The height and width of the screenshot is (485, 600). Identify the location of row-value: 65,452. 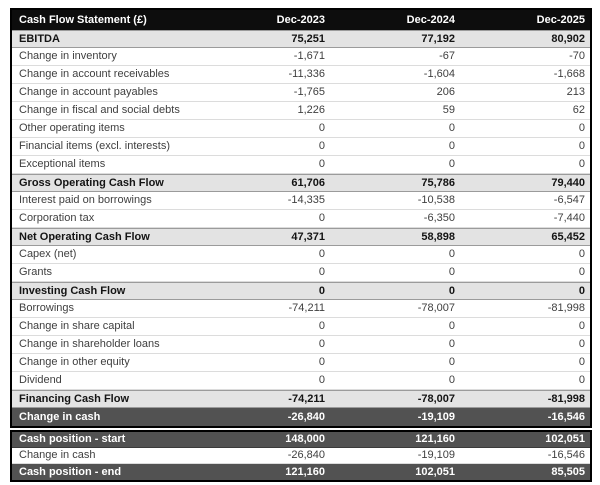
(568, 236).